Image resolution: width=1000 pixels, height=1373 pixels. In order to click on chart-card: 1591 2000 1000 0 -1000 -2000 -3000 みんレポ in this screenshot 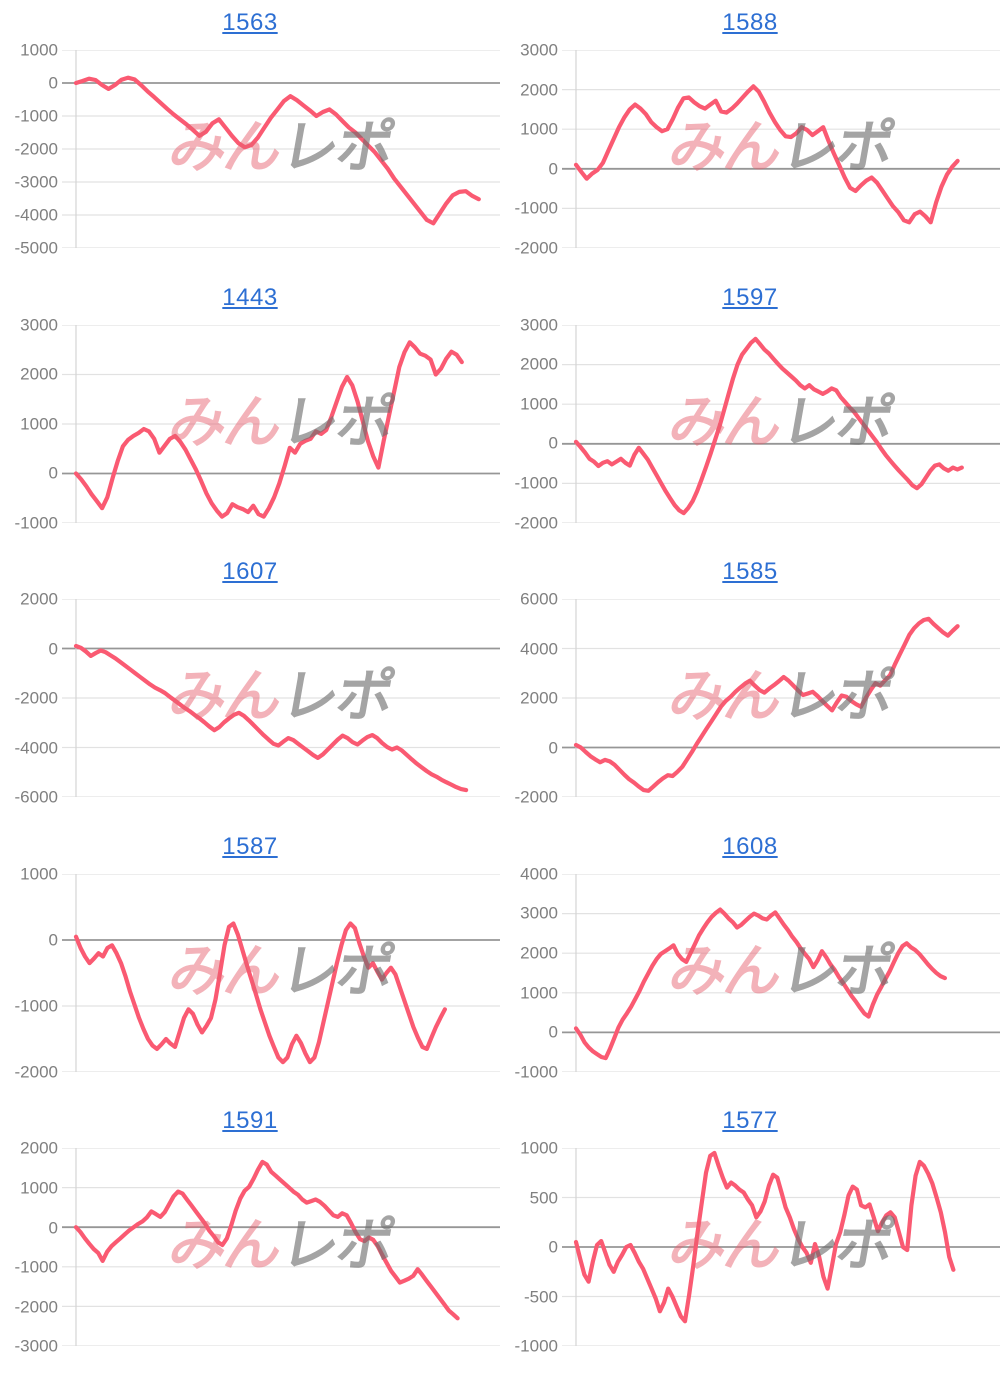, I will do `click(250, 1235)`.